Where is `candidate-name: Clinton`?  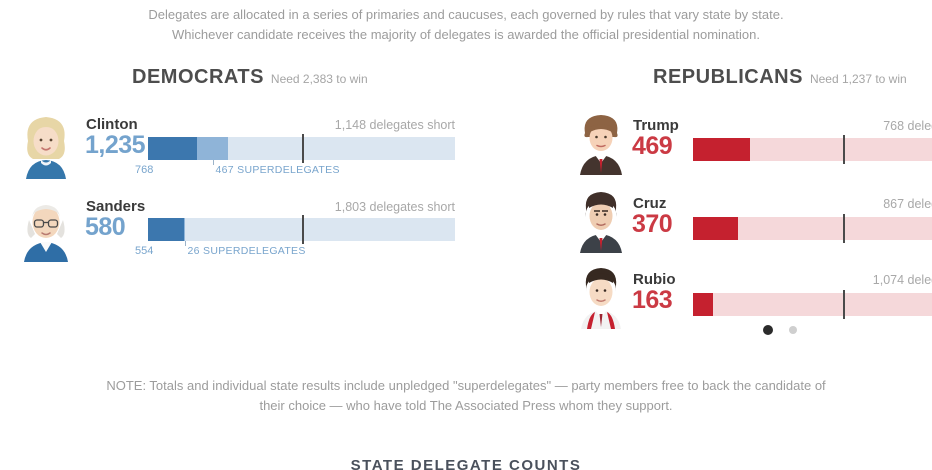
candidate-name: Clinton is located at coordinates (112, 124).